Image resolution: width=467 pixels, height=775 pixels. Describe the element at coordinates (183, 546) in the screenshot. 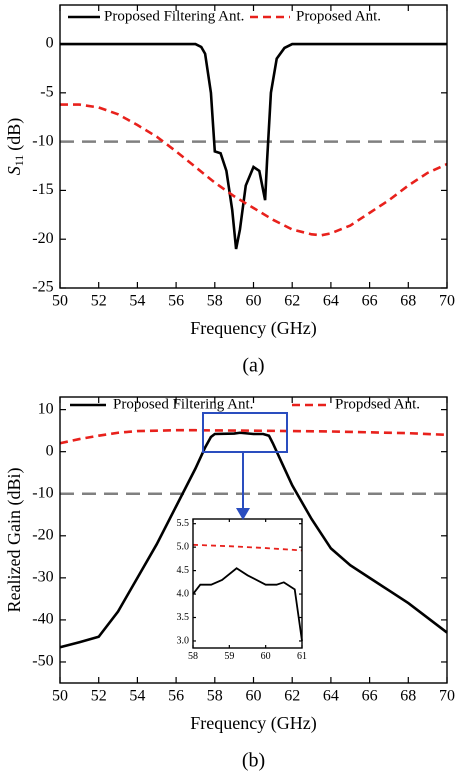

I see `y-tick-label: 5.0` at that location.